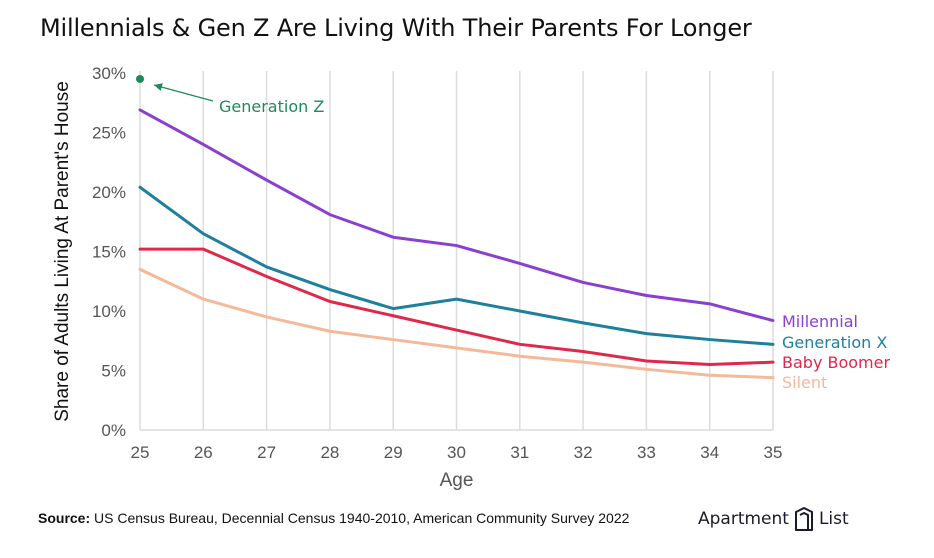 The image size is (934, 558). Describe the element at coordinates (109, 192) in the screenshot. I see `y-tick-label: 20%` at that location.